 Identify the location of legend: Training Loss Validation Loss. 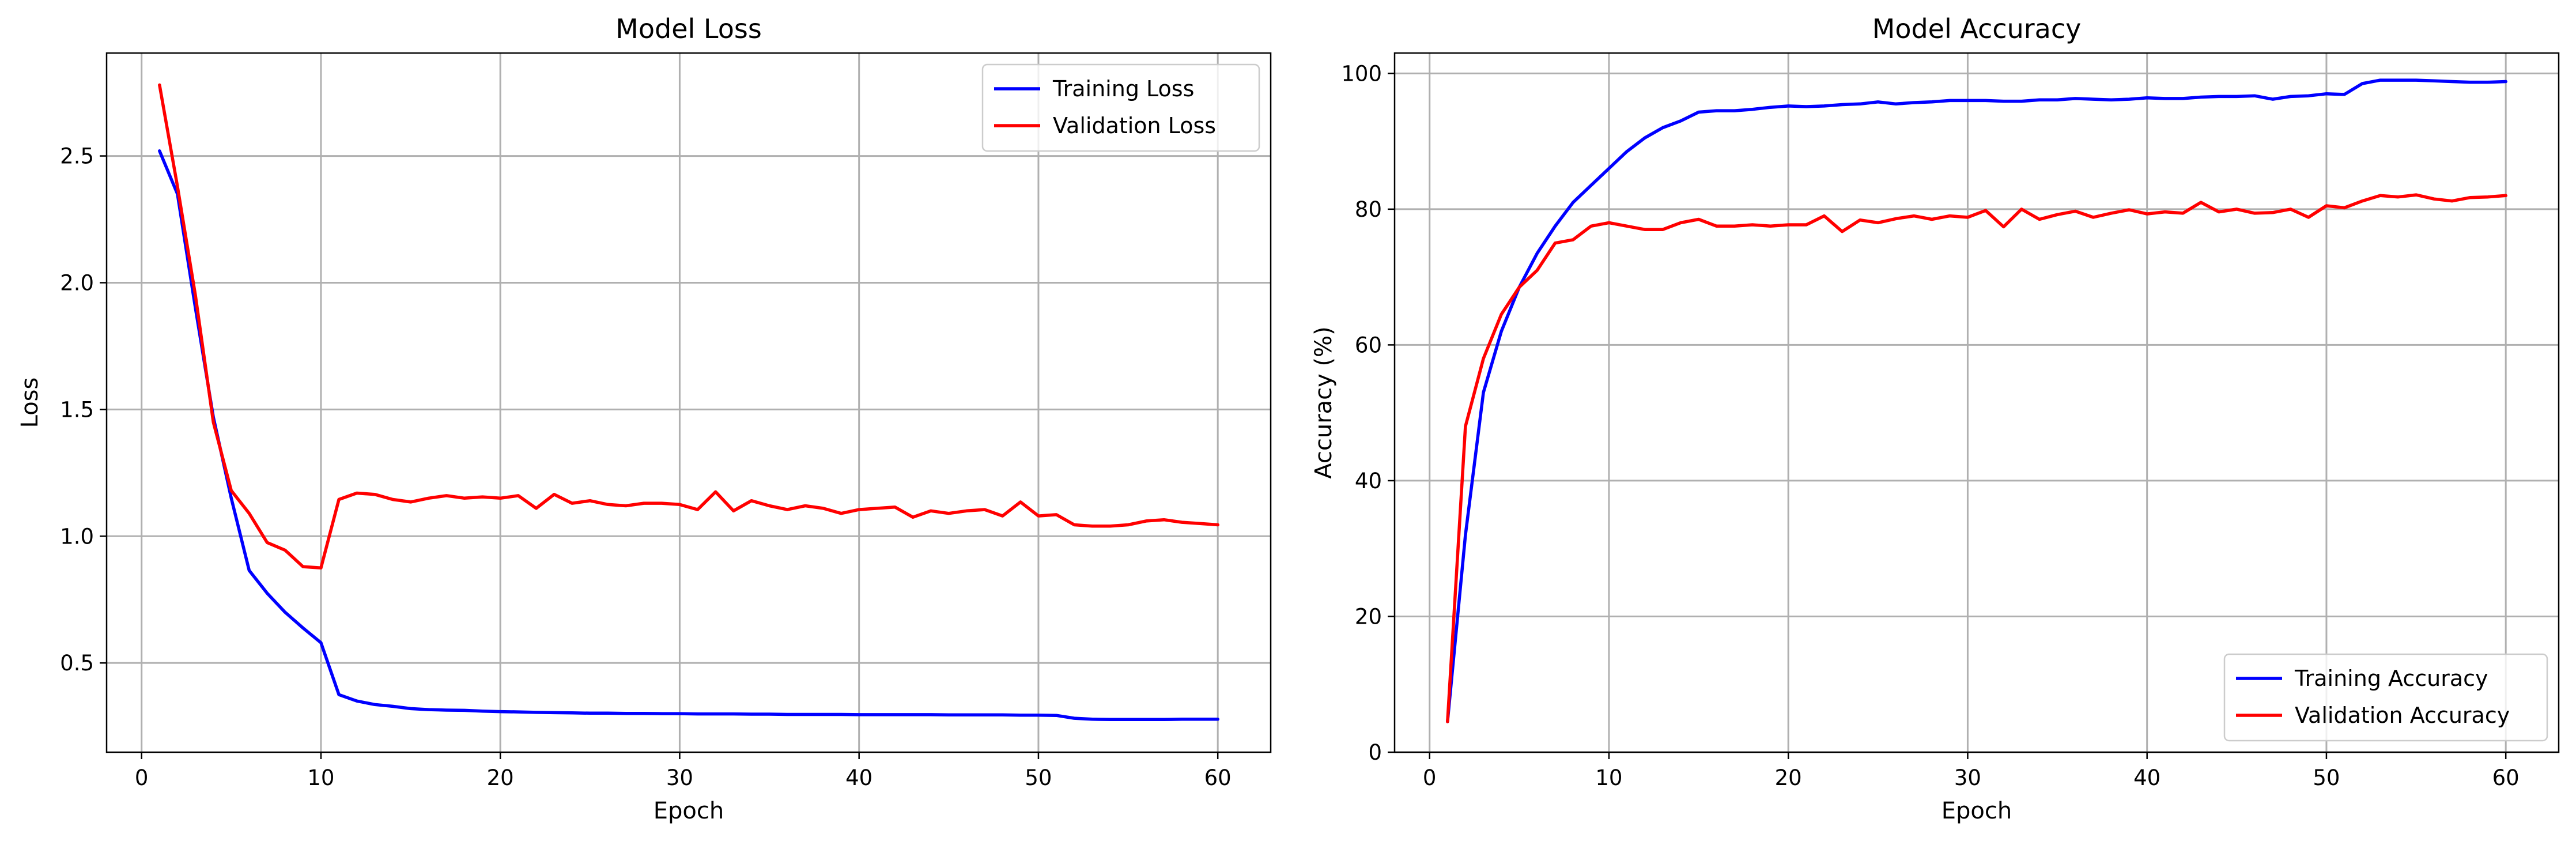
(1120, 107).